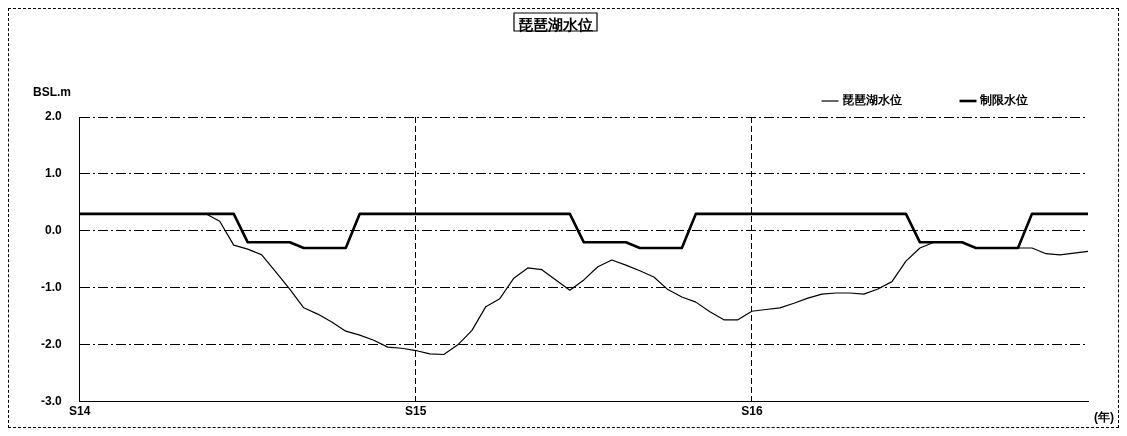 The image size is (1127, 436). I want to click on x-tick-label: S14, so click(80, 411).